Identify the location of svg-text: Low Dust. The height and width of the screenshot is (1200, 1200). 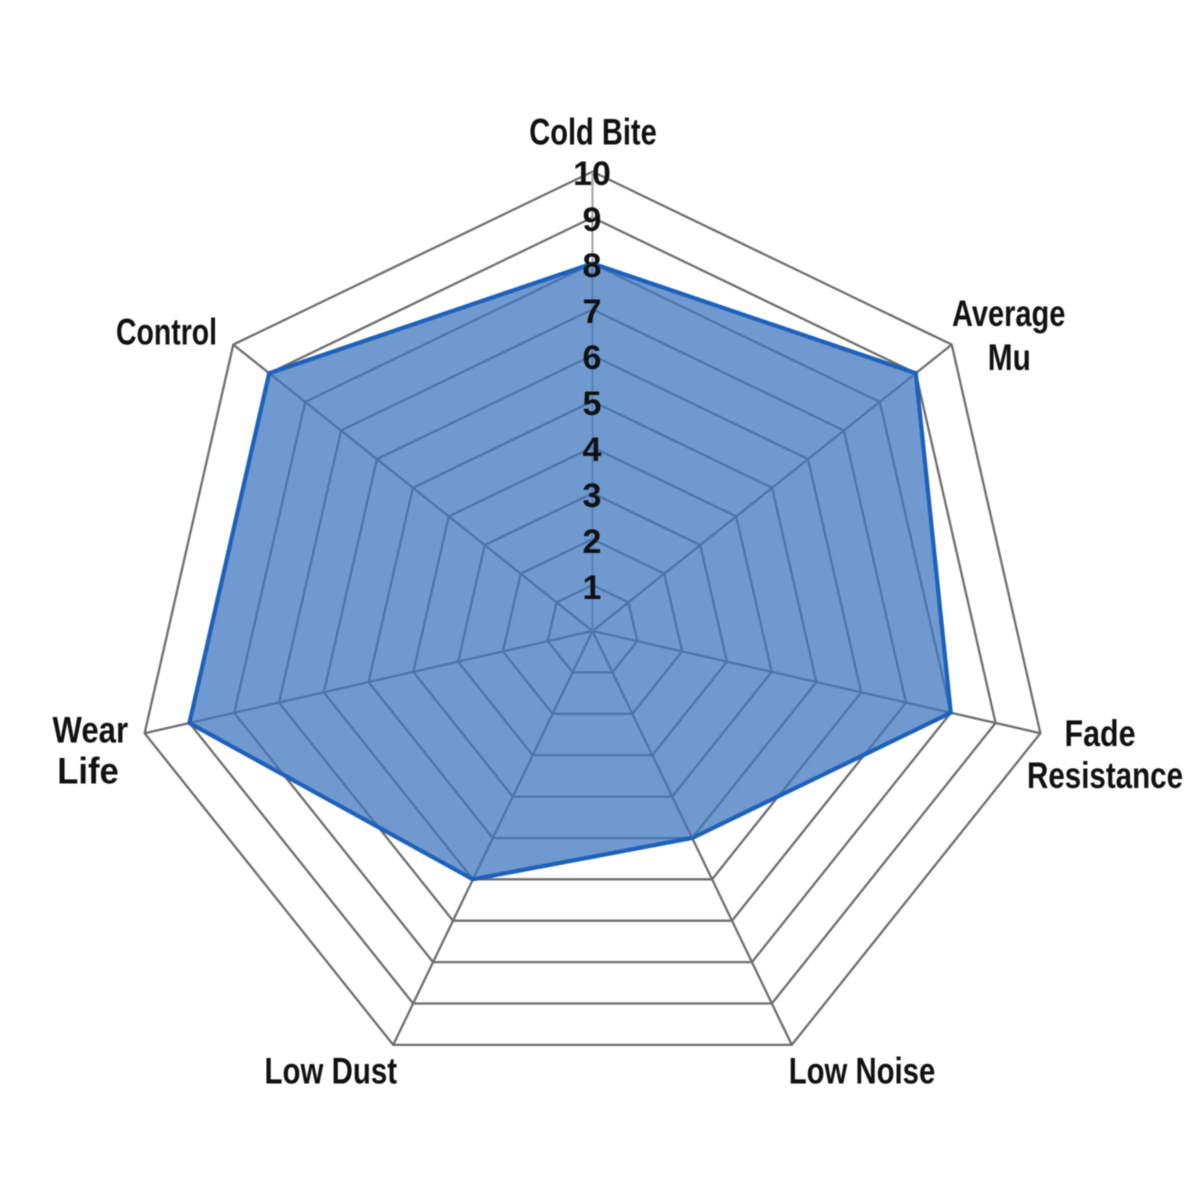
(331, 1071).